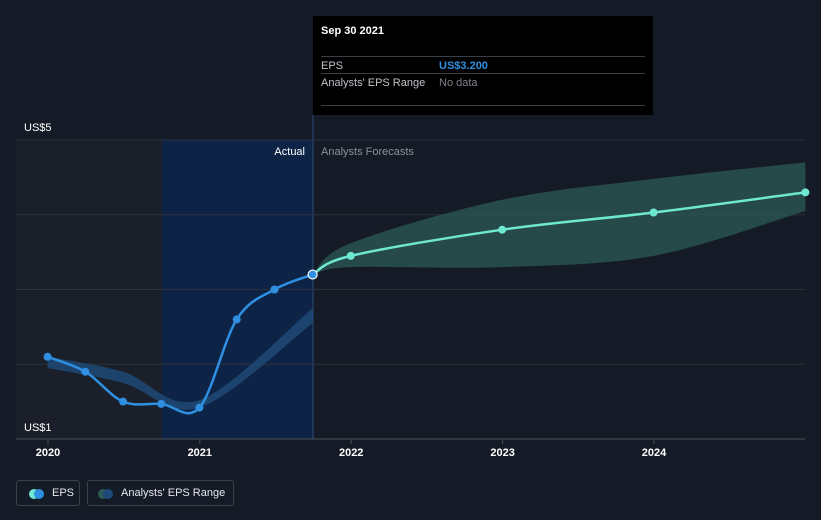  Describe the element at coordinates (502, 453) in the screenshot. I see `x-tick-label-3: 2023` at that location.